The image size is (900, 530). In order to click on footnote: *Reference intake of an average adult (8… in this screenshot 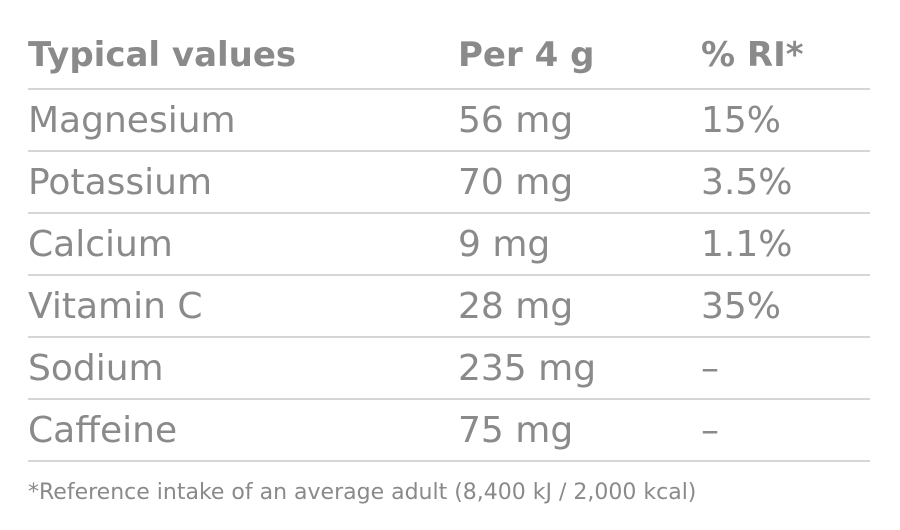, I will do `click(362, 492)`.